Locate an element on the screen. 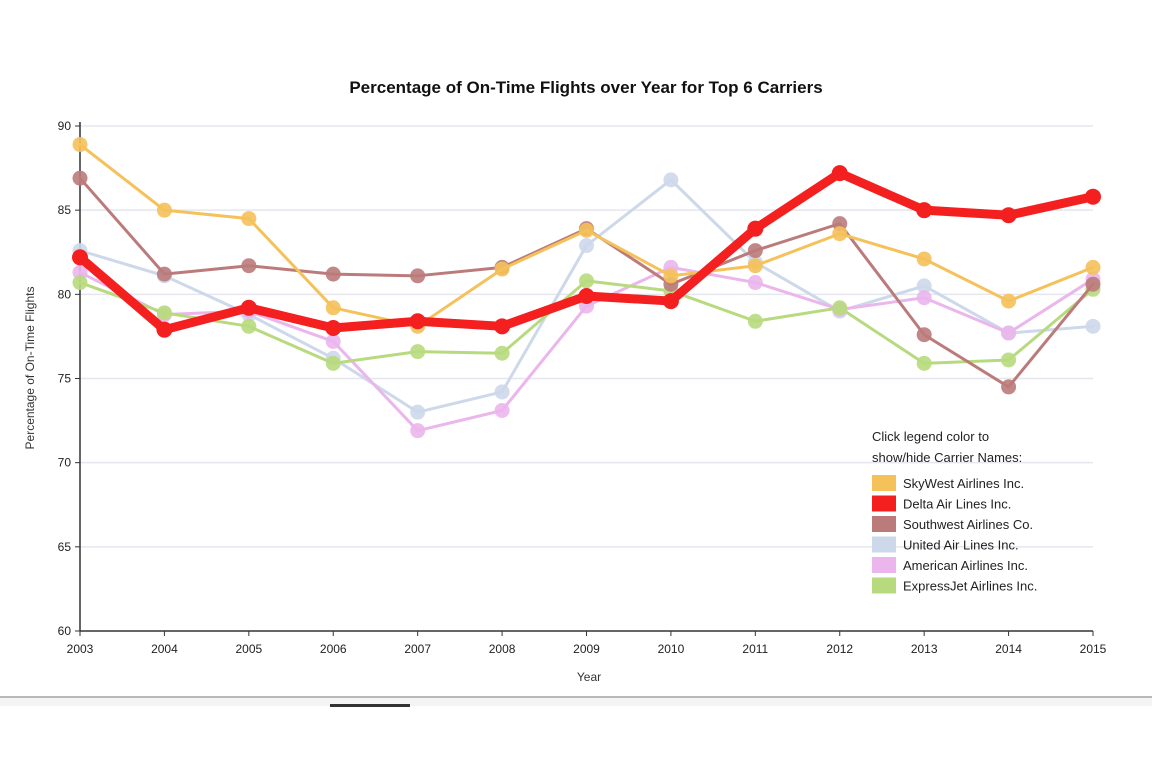 The width and height of the screenshot is (1152, 768). legend-label: SkyWest Airlines Inc. is located at coordinates (963, 483).